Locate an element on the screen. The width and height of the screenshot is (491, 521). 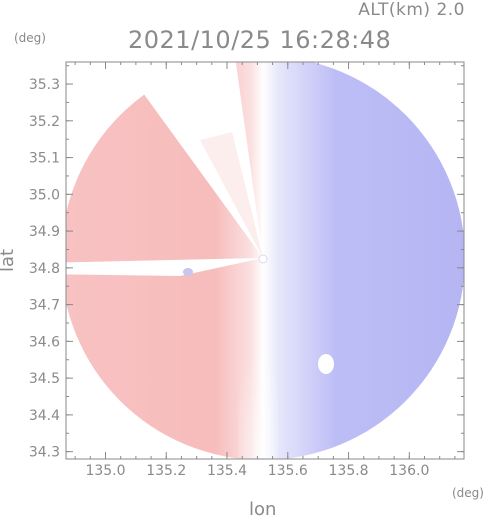
y-tick-label: 34.8 is located at coordinates (44, 269).